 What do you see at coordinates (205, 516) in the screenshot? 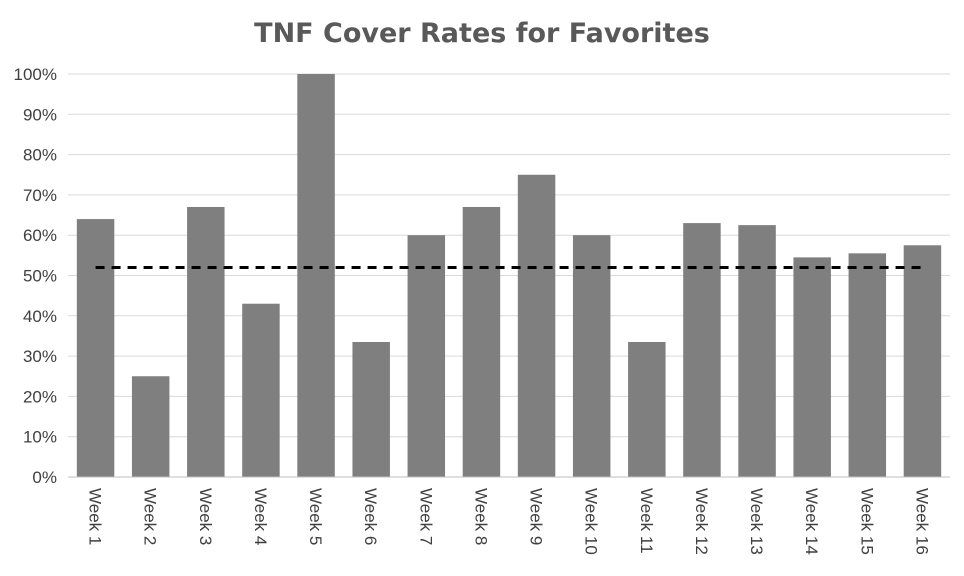
I see `x-tick-label: Week 3` at bounding box center [205, 516].